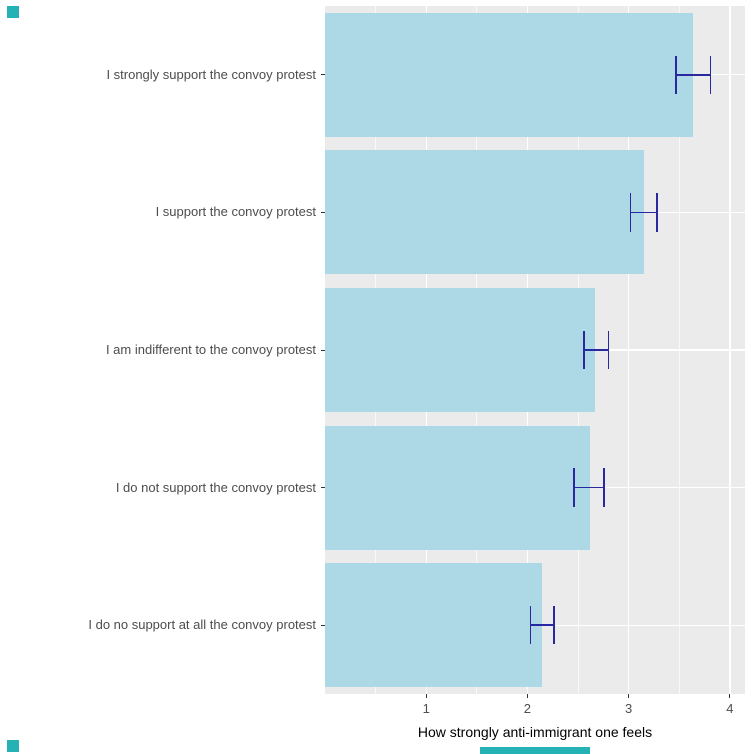  What do you see at coordinates (426, 708) in the screenshot?
I see `x-tick-label: 1` at bounding box center [426, 708].